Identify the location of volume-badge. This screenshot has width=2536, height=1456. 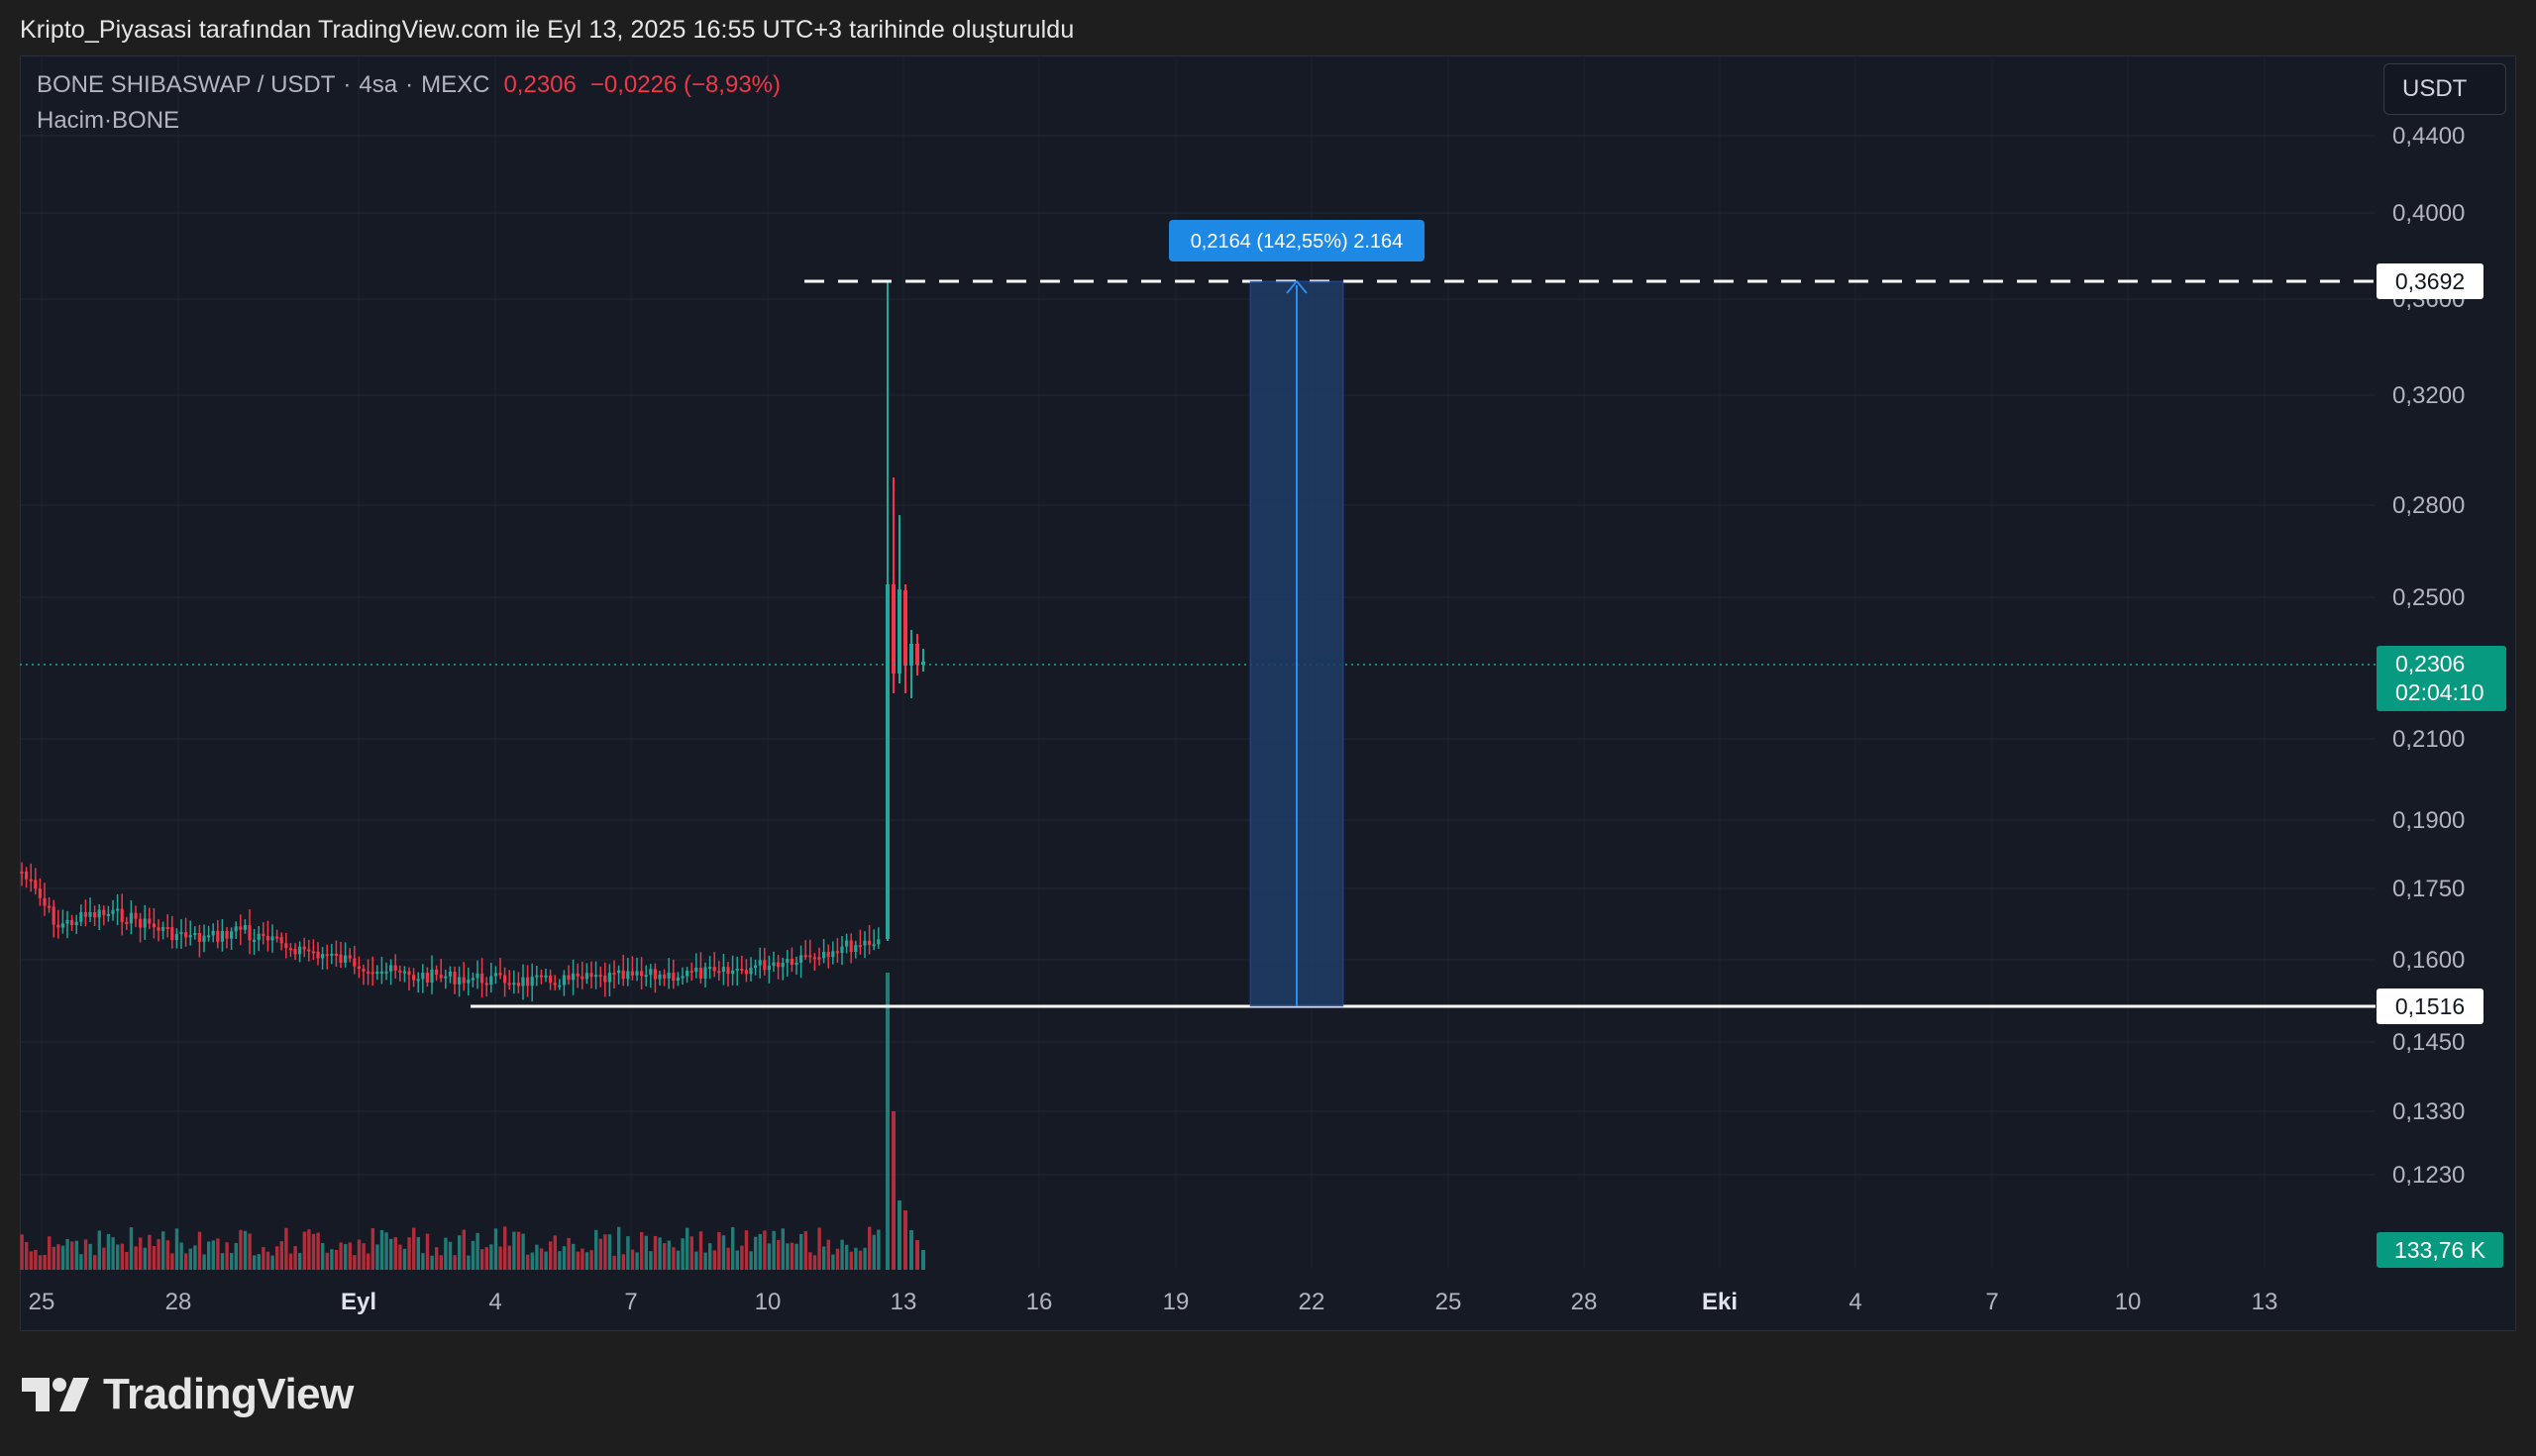
(2440, 1250).